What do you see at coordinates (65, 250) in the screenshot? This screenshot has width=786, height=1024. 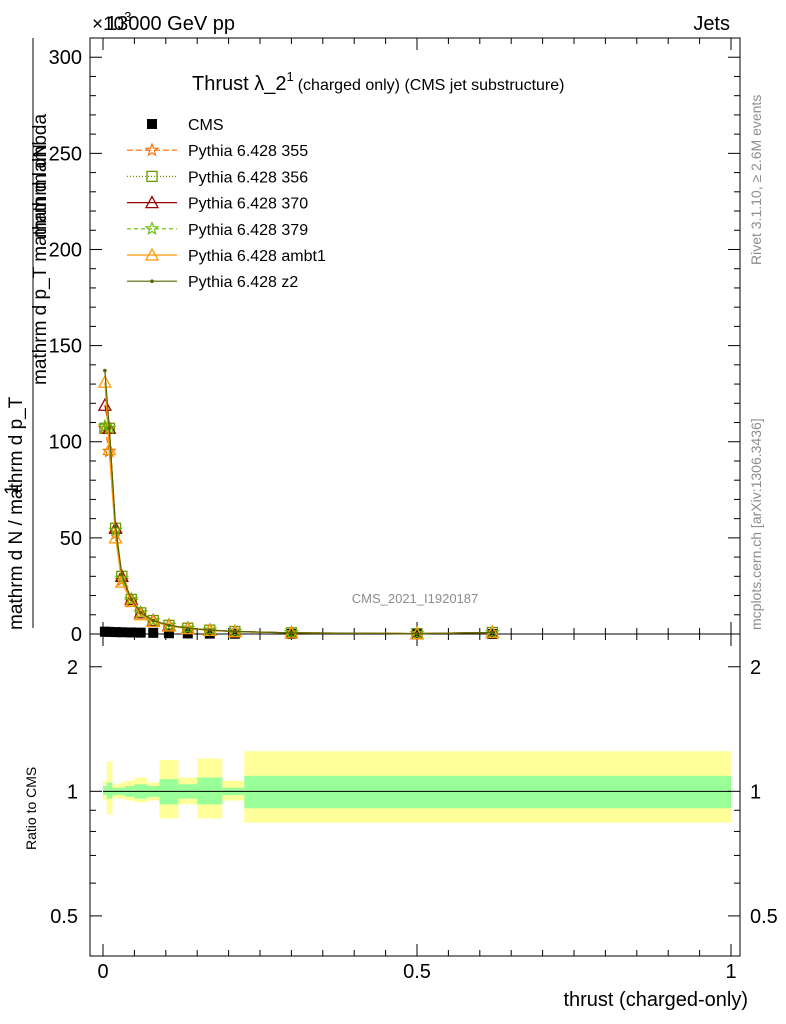 I see `y-tick-label: 200` at bounding box center [65, 250].